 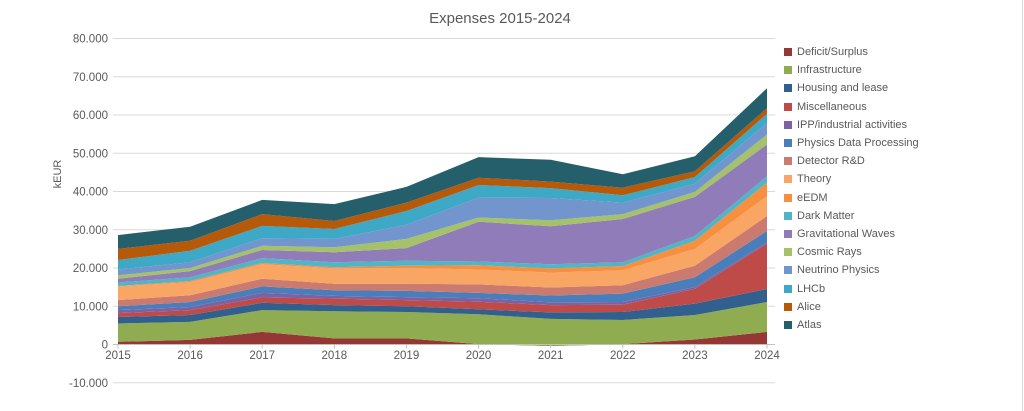 I want to click on y-tick-label: 40.000, so click(x=90, y=193).